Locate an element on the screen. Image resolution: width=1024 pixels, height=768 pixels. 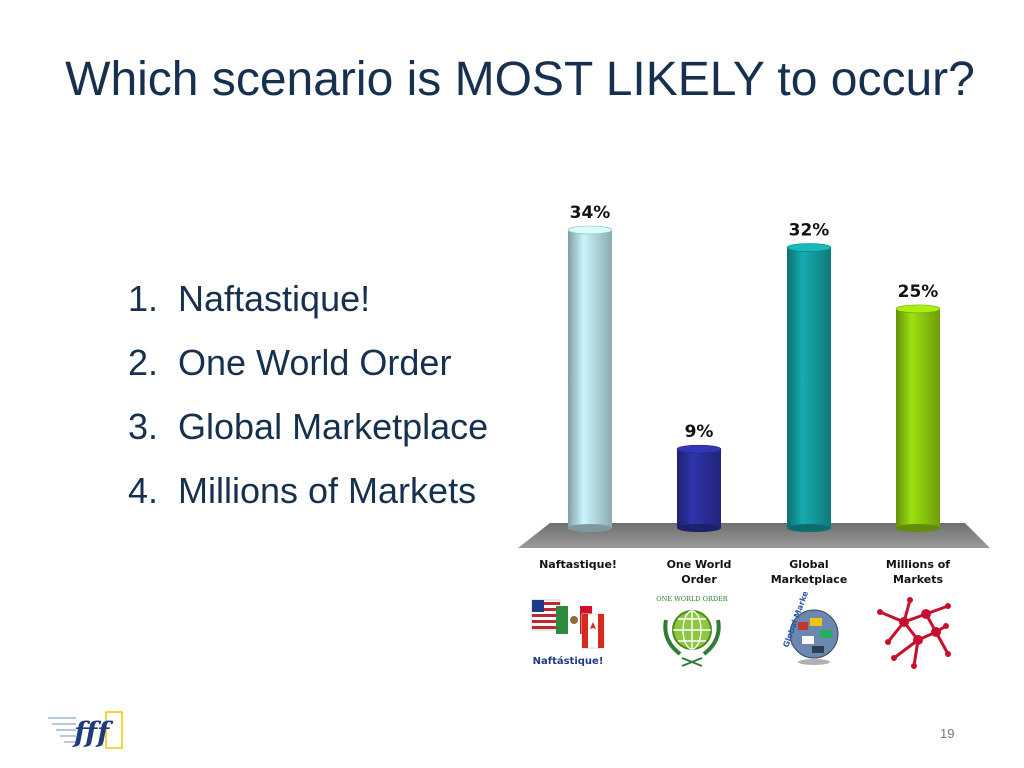
answer-option: 3. Global Marketplace is located at coordinates (318, 427).